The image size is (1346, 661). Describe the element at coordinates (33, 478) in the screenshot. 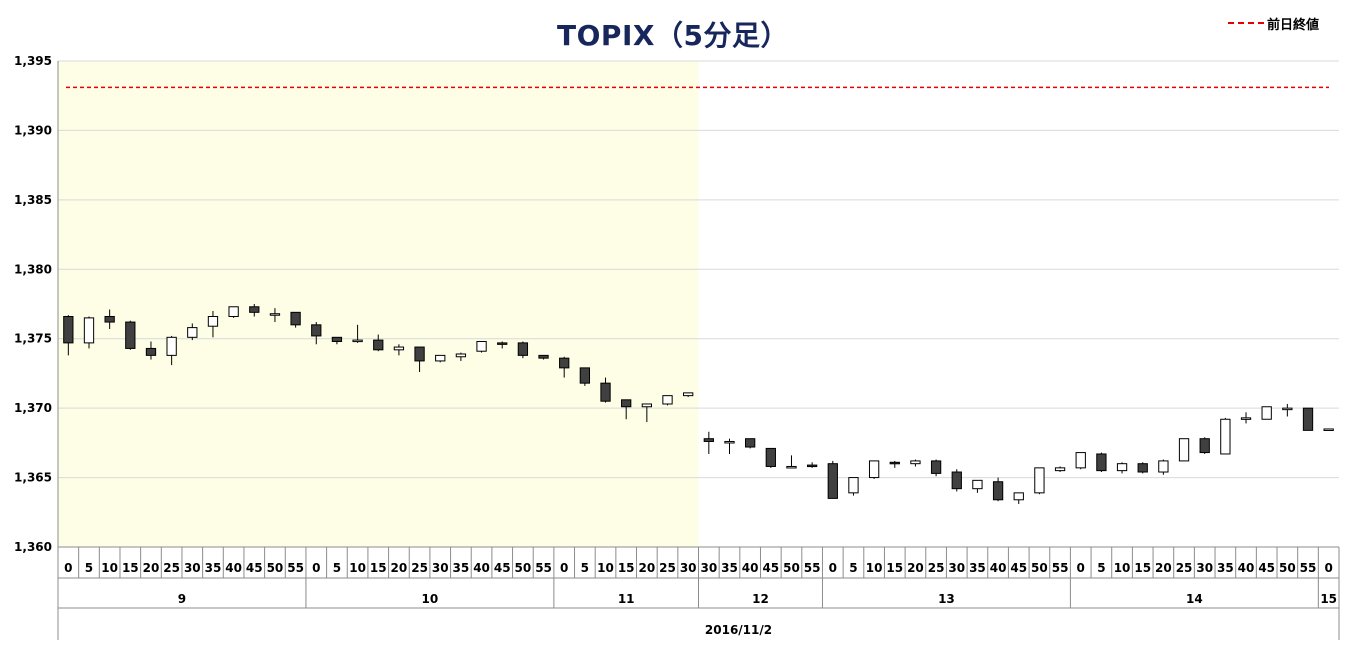

I see `y-tick-label: 1,365` at that location.